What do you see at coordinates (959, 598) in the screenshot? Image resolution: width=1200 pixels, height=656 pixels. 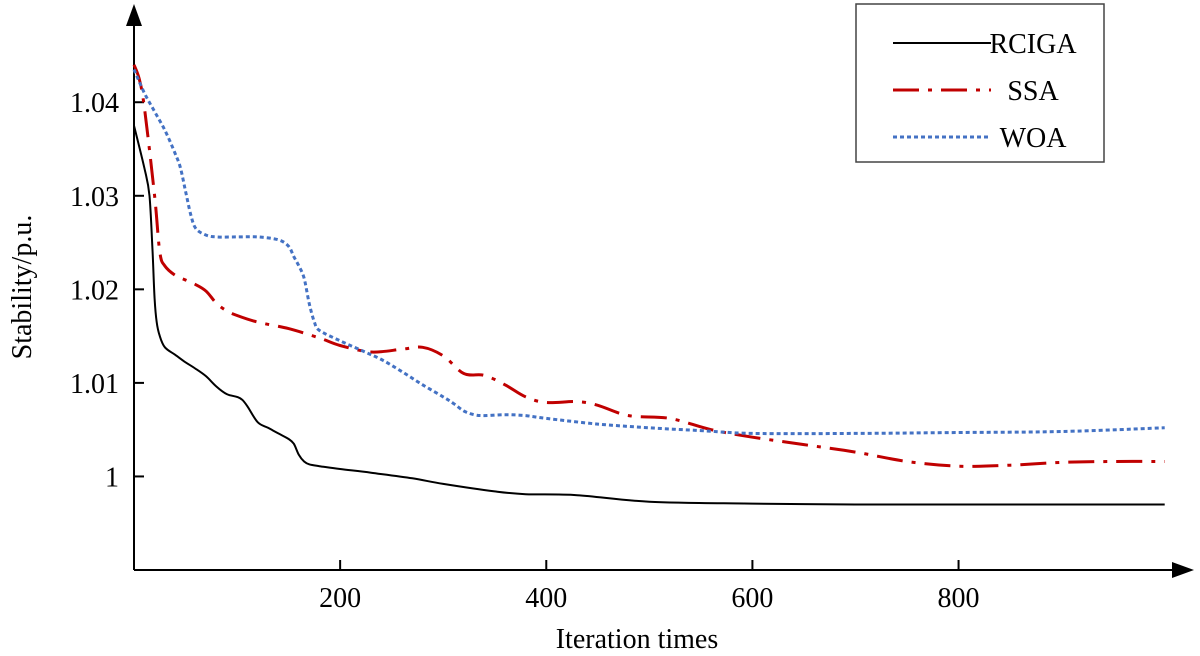 I see `x-tick-label: 800` at bounding box center [959, 598].